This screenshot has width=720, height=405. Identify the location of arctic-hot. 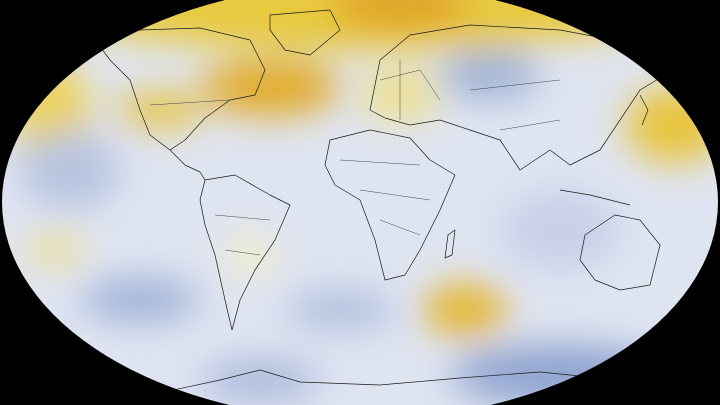
(400, 15).